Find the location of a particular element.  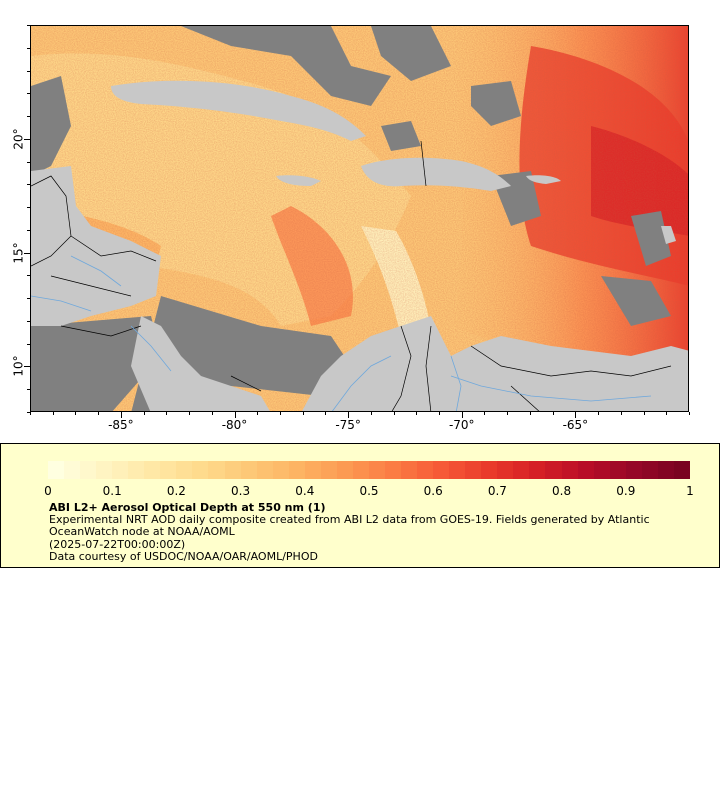

legend-date: (2025-07-22T00:00:00Z) is located at coordinates (117, 544).